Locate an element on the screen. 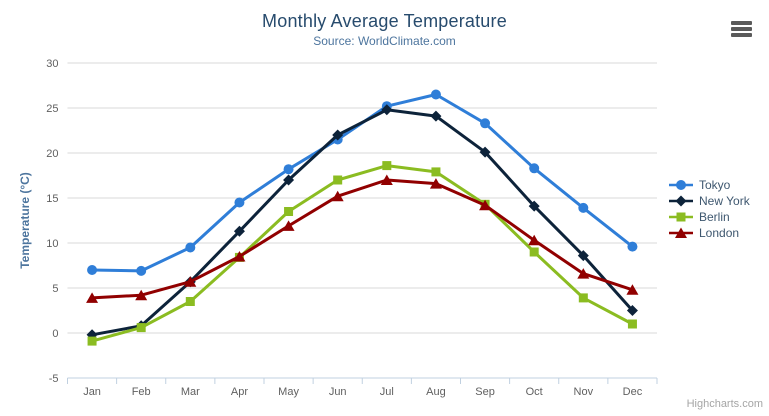 This screenshot has height=416, width=769. x-axis-label: May is located at coordinates (288, 392).